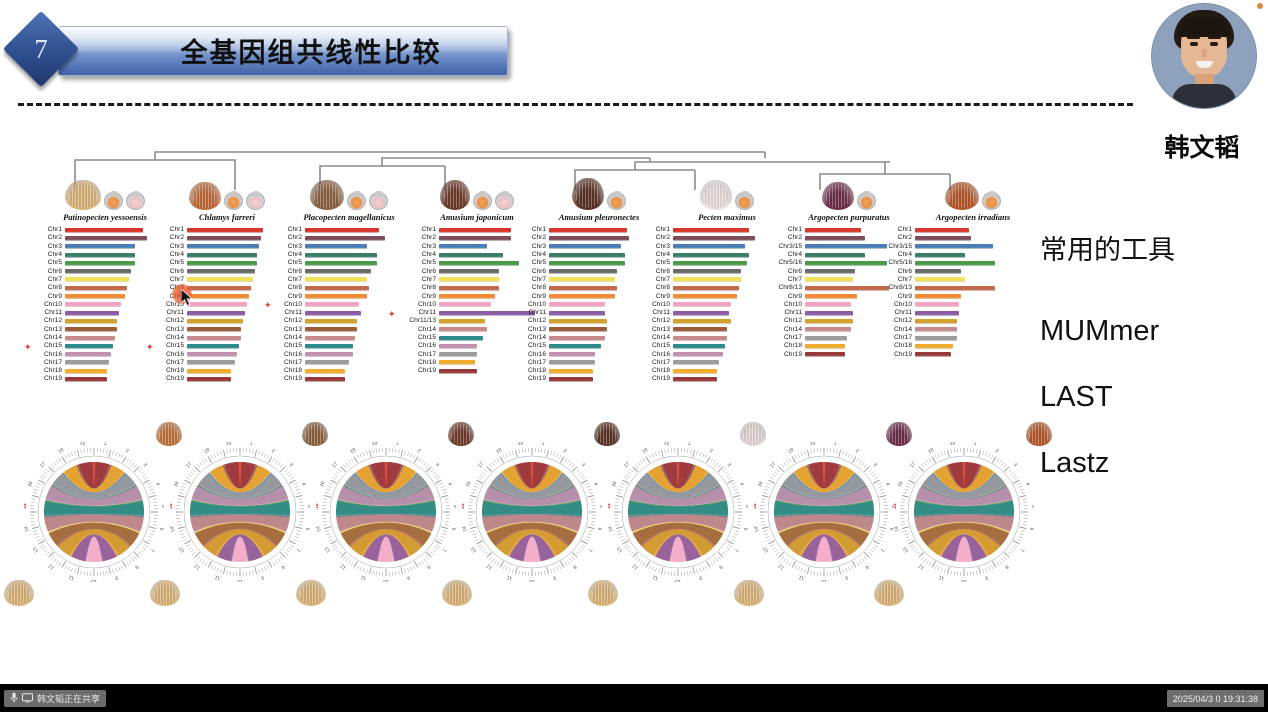 This screenshot has height=712, width=1268. What do you see at coordinates (575, 104) in the screenshot?
I see `title-divider` at bounding box center [575, 104].